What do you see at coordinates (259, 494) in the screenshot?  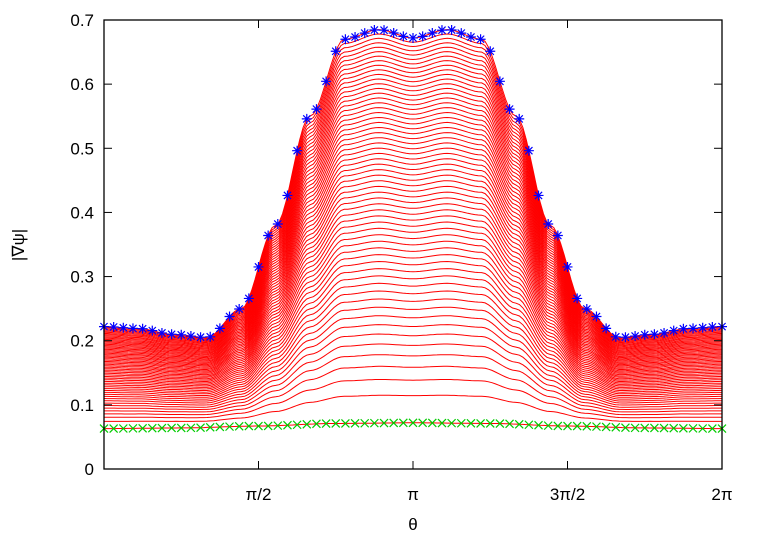 I see `x-tick-label: π/2` at bounding box center [259, 494].